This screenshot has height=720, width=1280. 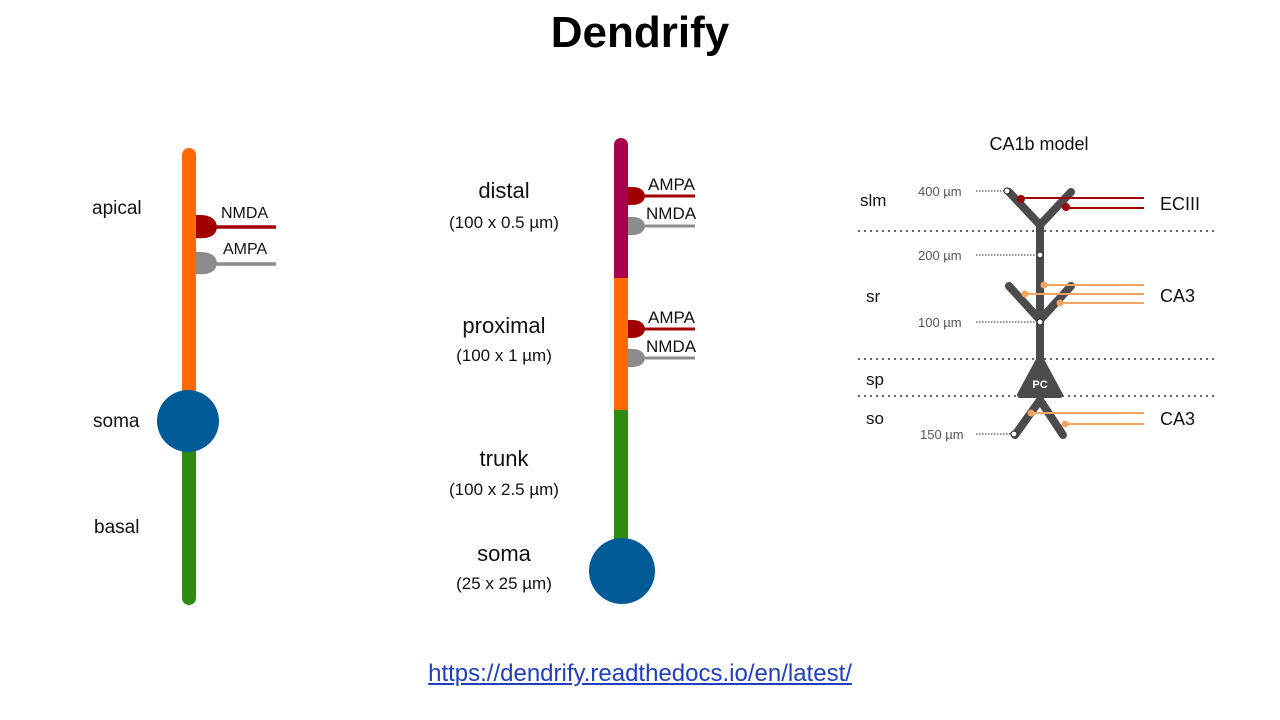 What do you see at coordinates (940, 322) in the screenshot?
I see `distance-100: 100 µm` at bounding box center [940, 322].